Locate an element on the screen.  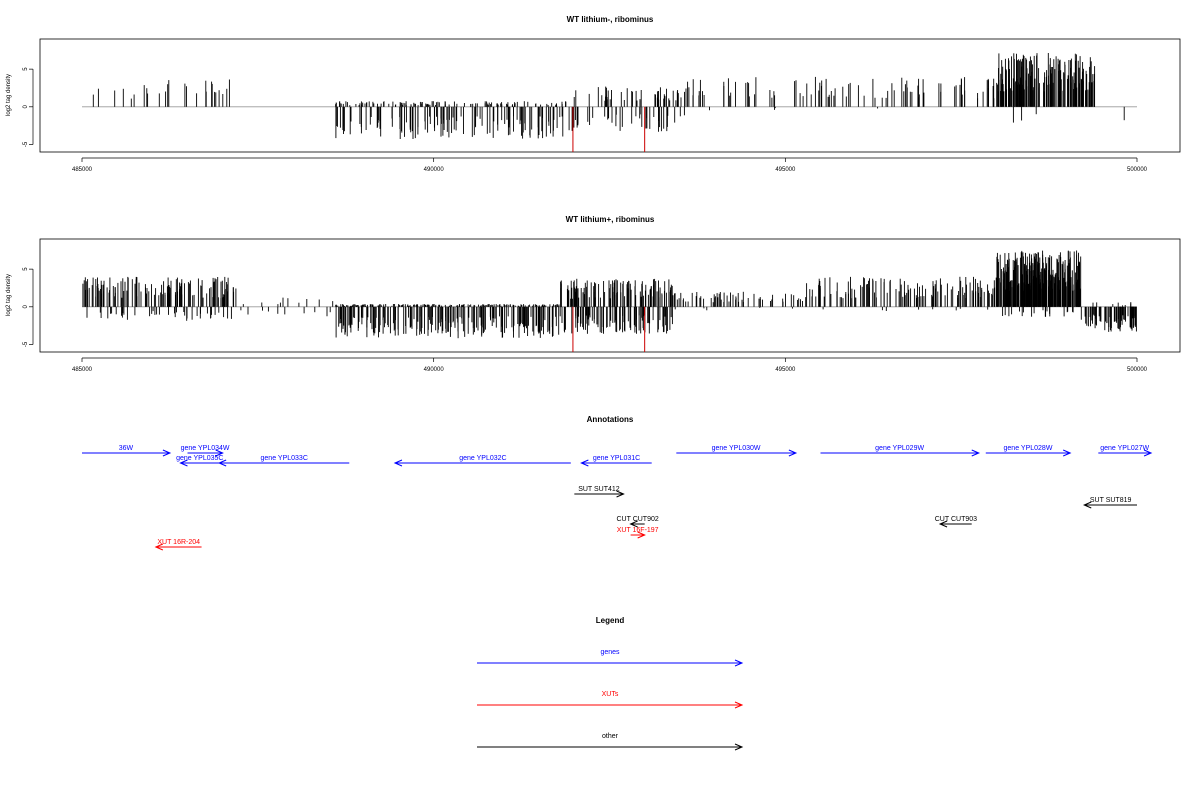
feature-label: gene YPL034W is located at coordinates (205, 448).